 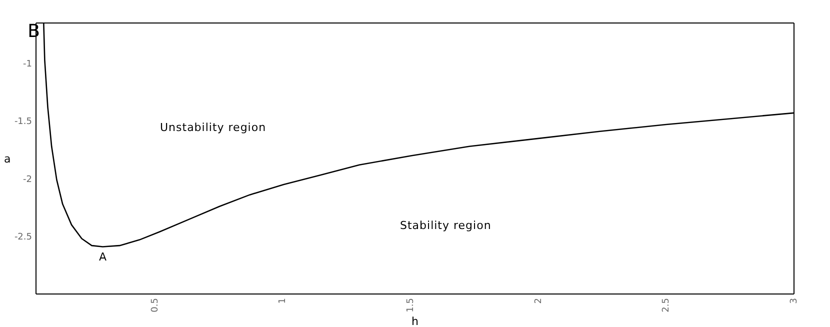 I want to click on x-tick-label: 2.5, so click(x=667, y=305).